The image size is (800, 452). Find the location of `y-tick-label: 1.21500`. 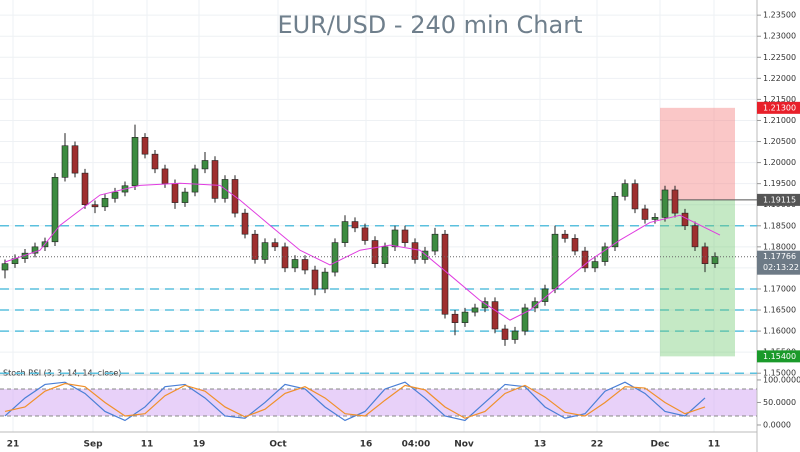

y-tick-label: 1.21500 is located at coordinates (779, 99).